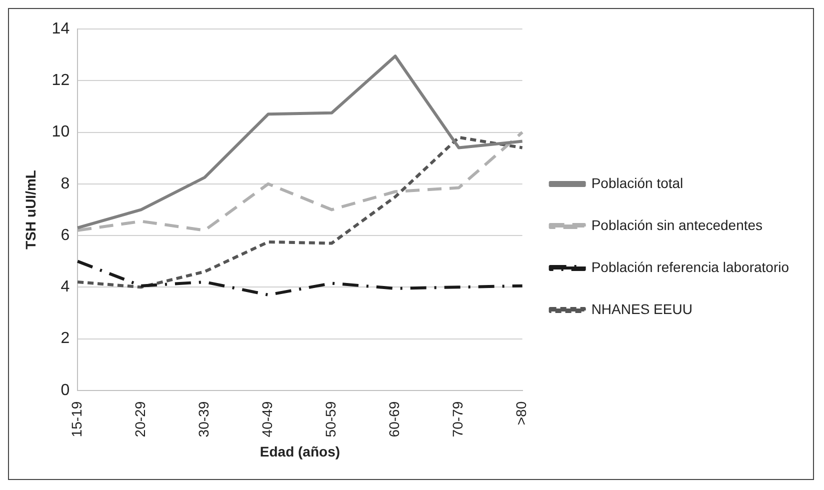 The image size is (824, 490). What do you see at coordinates (61, 81) in the screenshot?
I see `y-tick-label: 12` at bounding box center [61, 81].